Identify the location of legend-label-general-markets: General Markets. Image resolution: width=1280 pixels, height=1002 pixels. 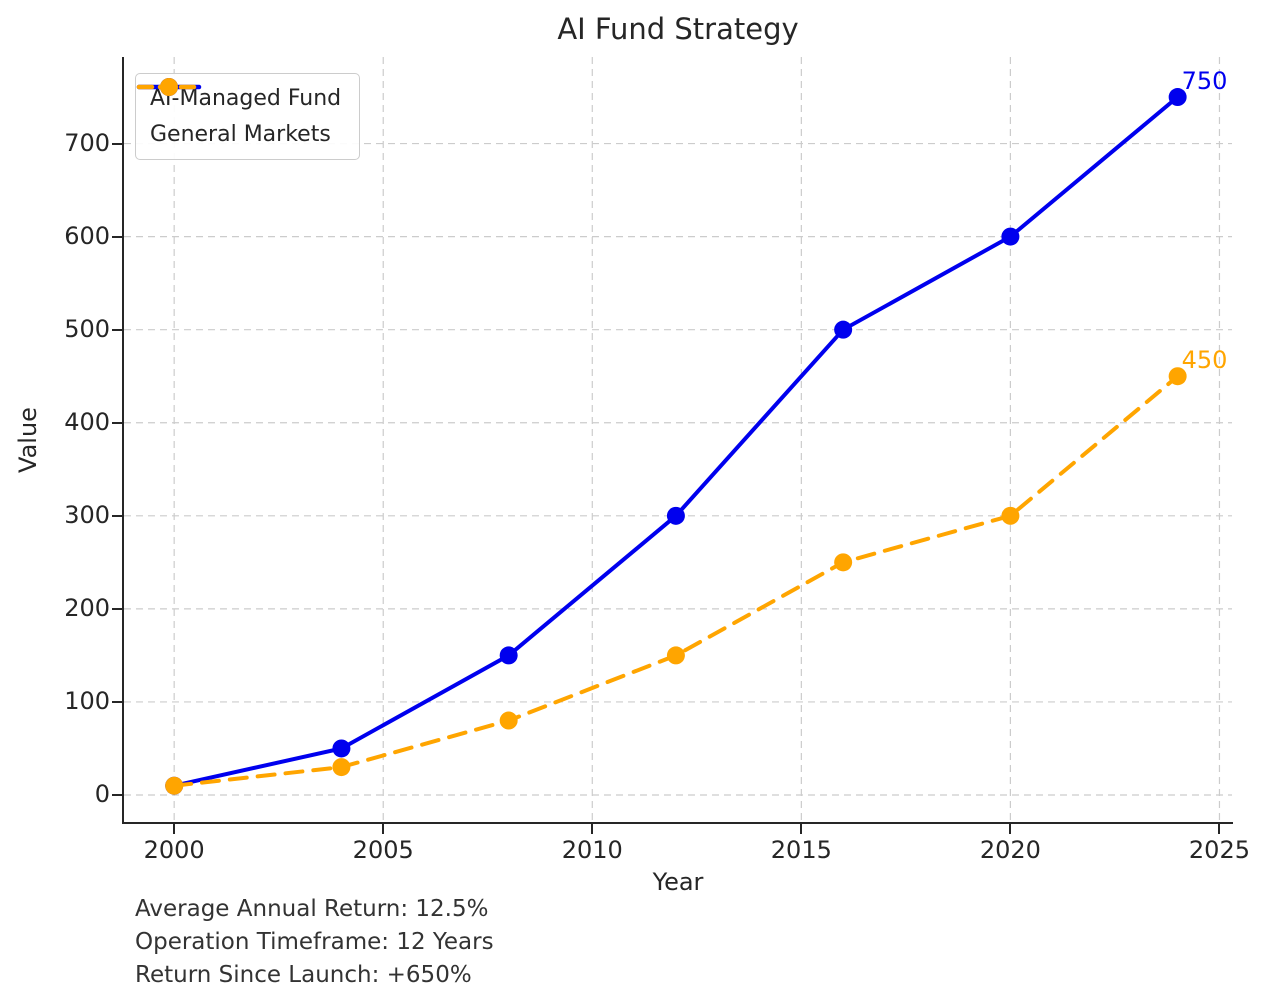
(240, 134).